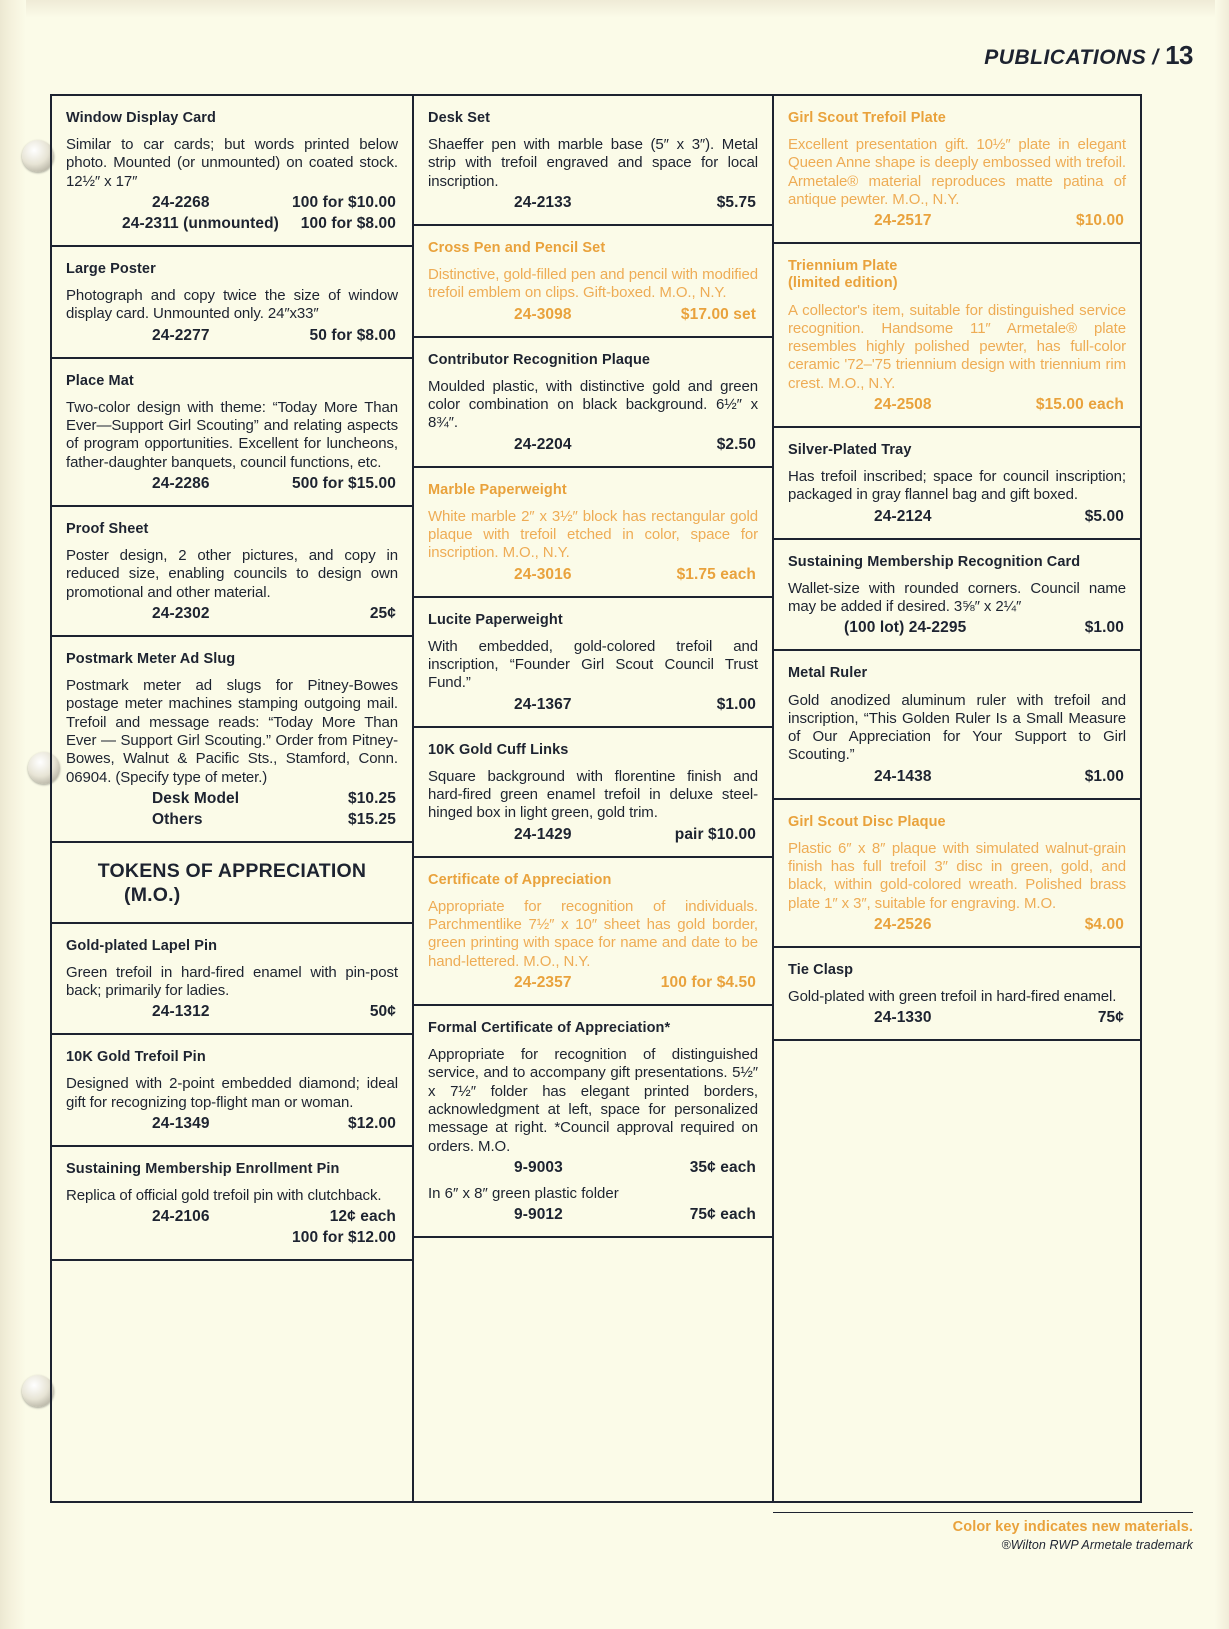 This screenshot has height=1629, width=1229. What do you see at coordinates (957, 405) in the screenshot?
I see `price-line: 24-2508 $15.00 each` at bounding box center [957, 405].